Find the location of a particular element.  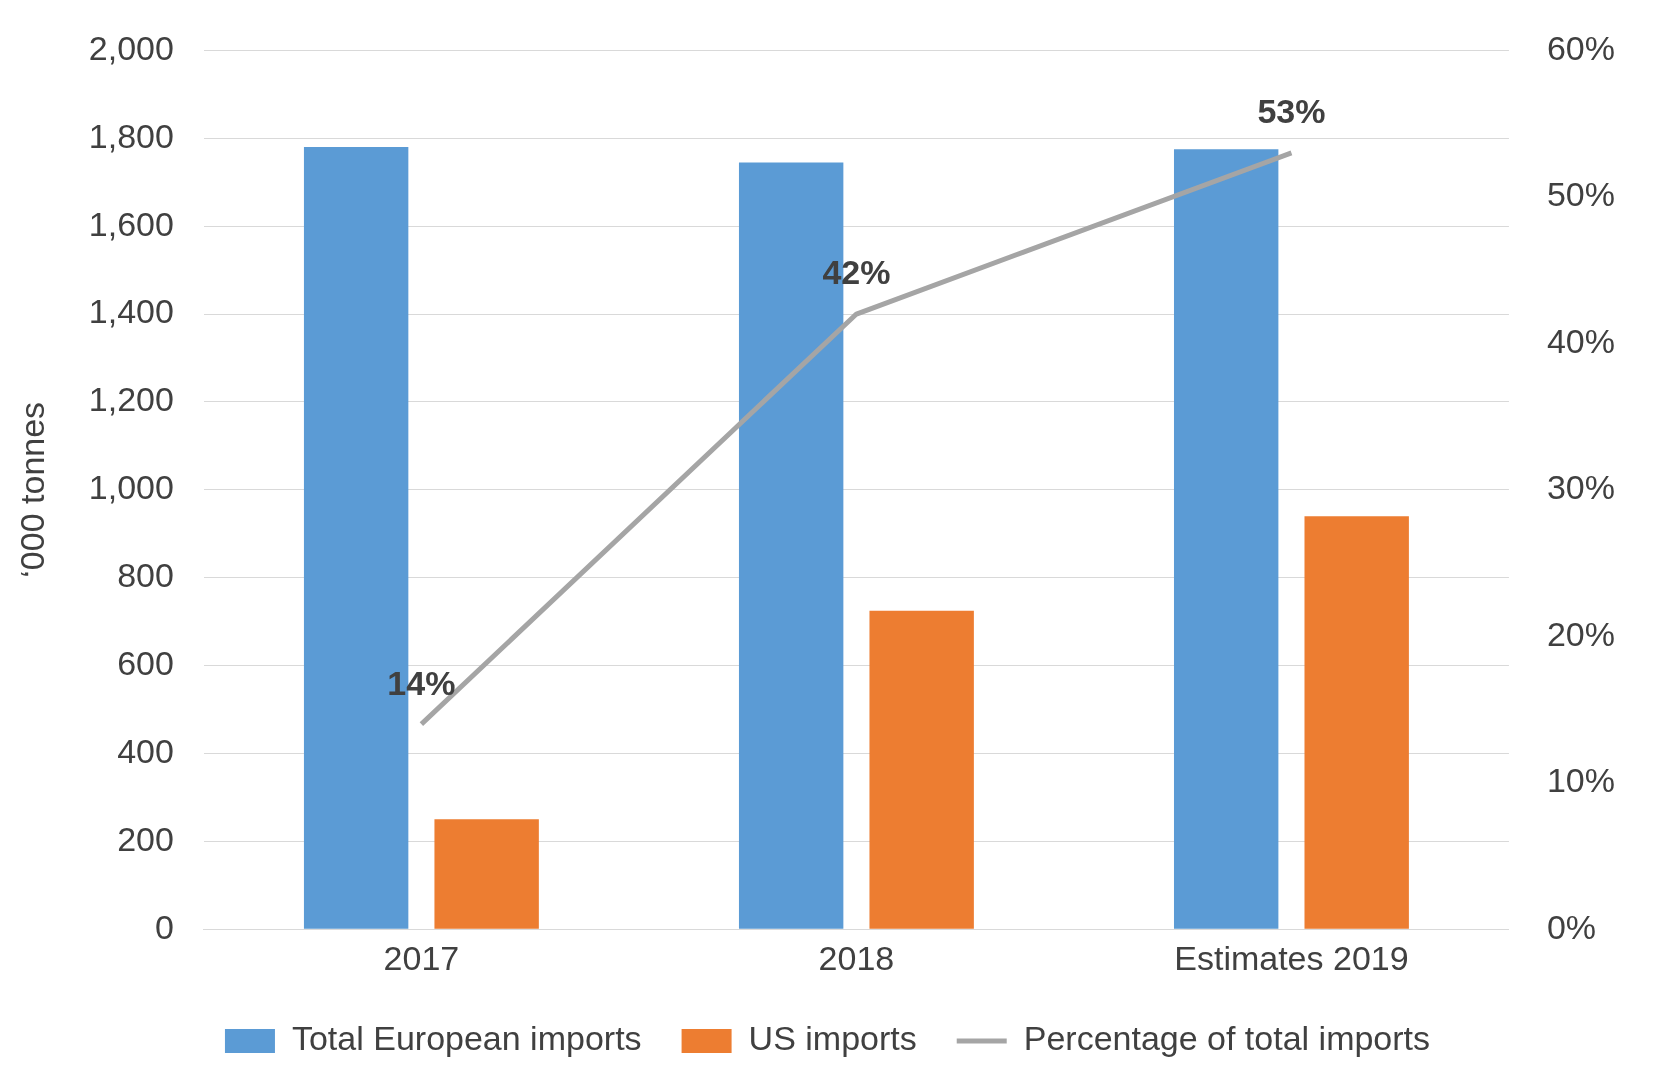

y2-tick-label: 30% is located at coordinates (1581, 487).